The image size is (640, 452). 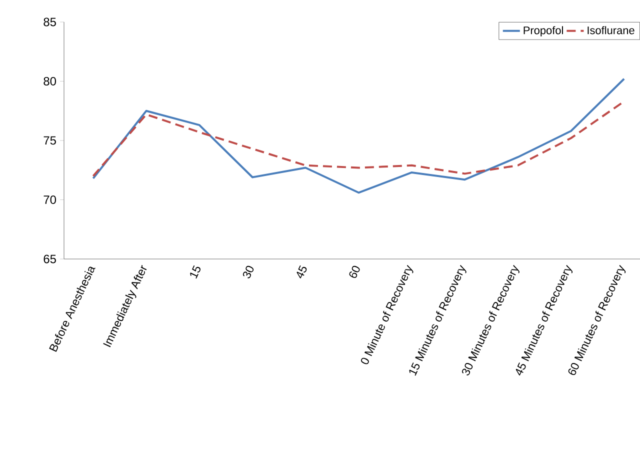 What do you see at coordinates (301, 271) in the screenshot?
I see `x-tick-label: 45` at bounding box center [301, 271].